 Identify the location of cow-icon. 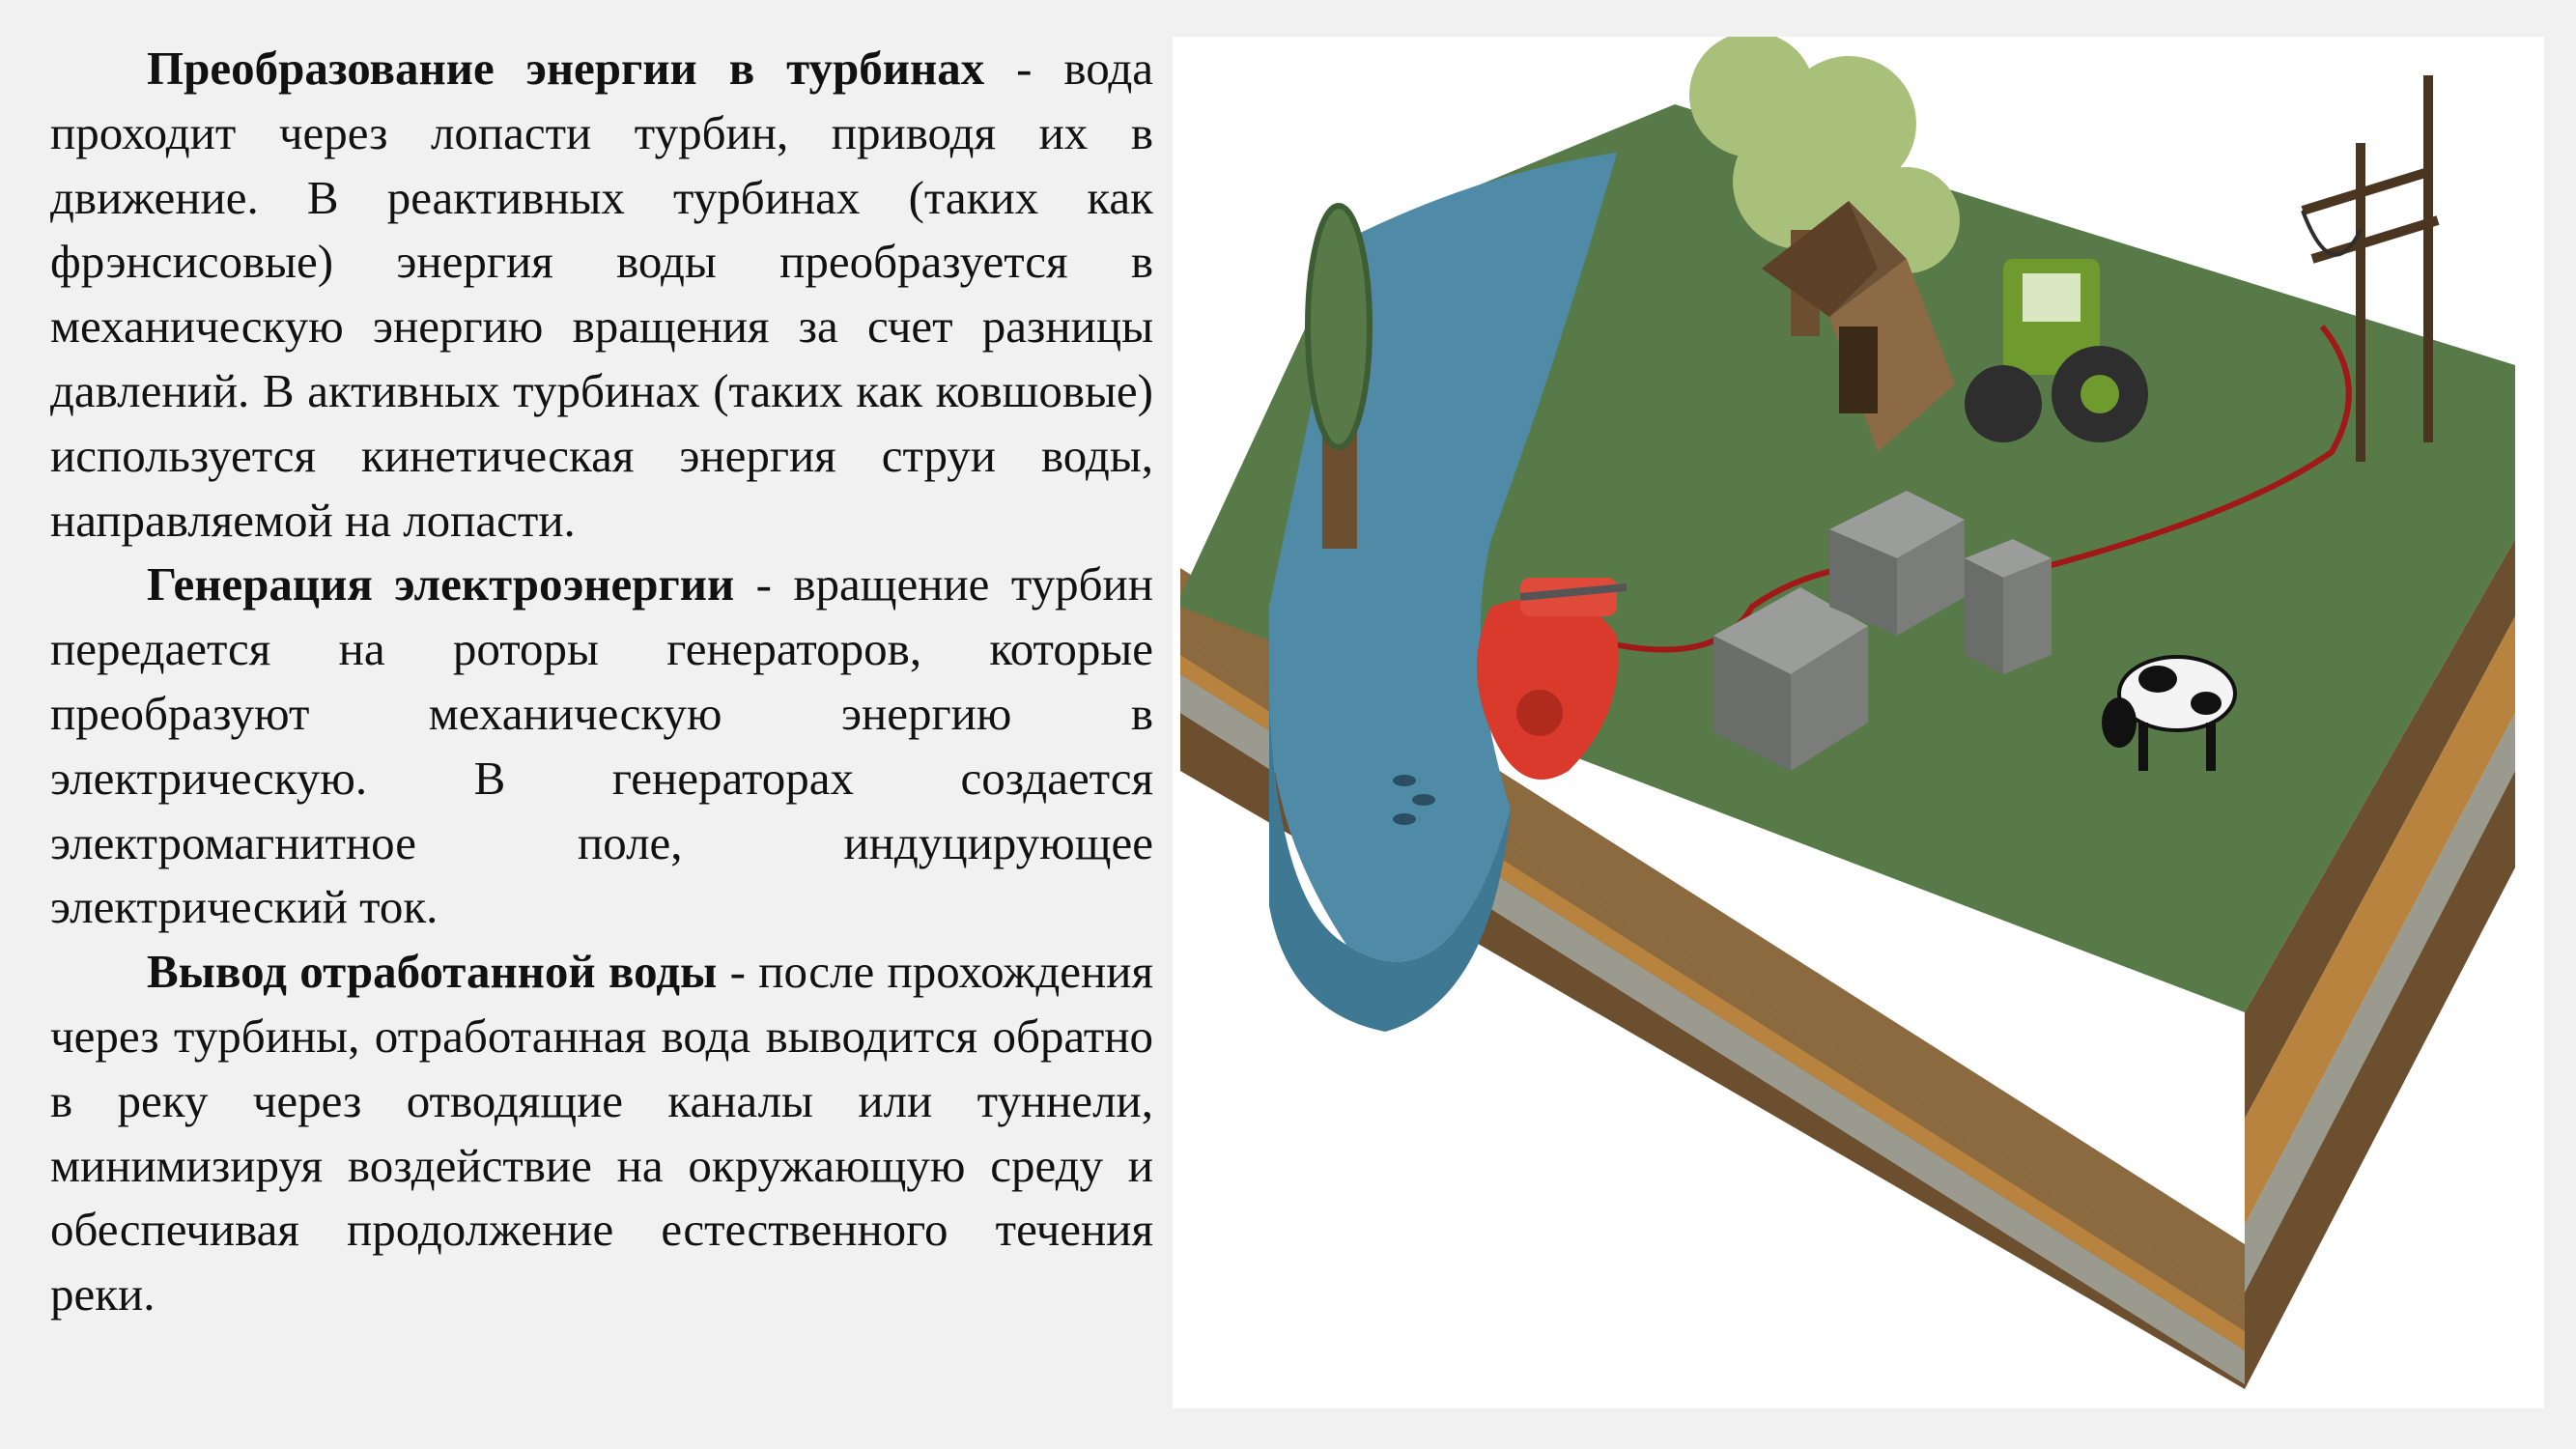
(2169, 713).